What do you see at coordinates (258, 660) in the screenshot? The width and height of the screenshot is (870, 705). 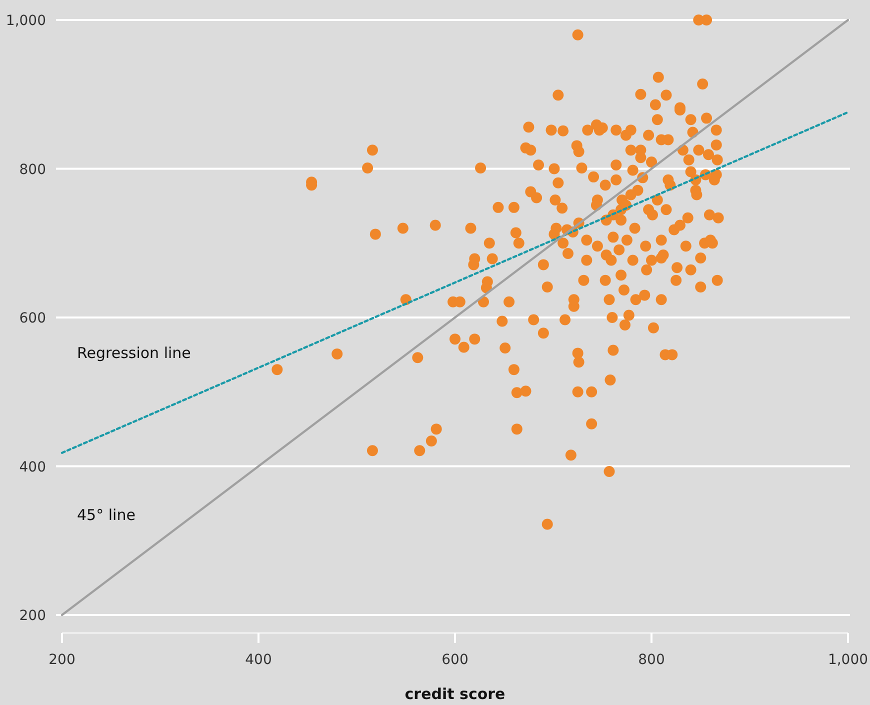 I see `x-tick-label: 400` at bounding box center [258, 660].